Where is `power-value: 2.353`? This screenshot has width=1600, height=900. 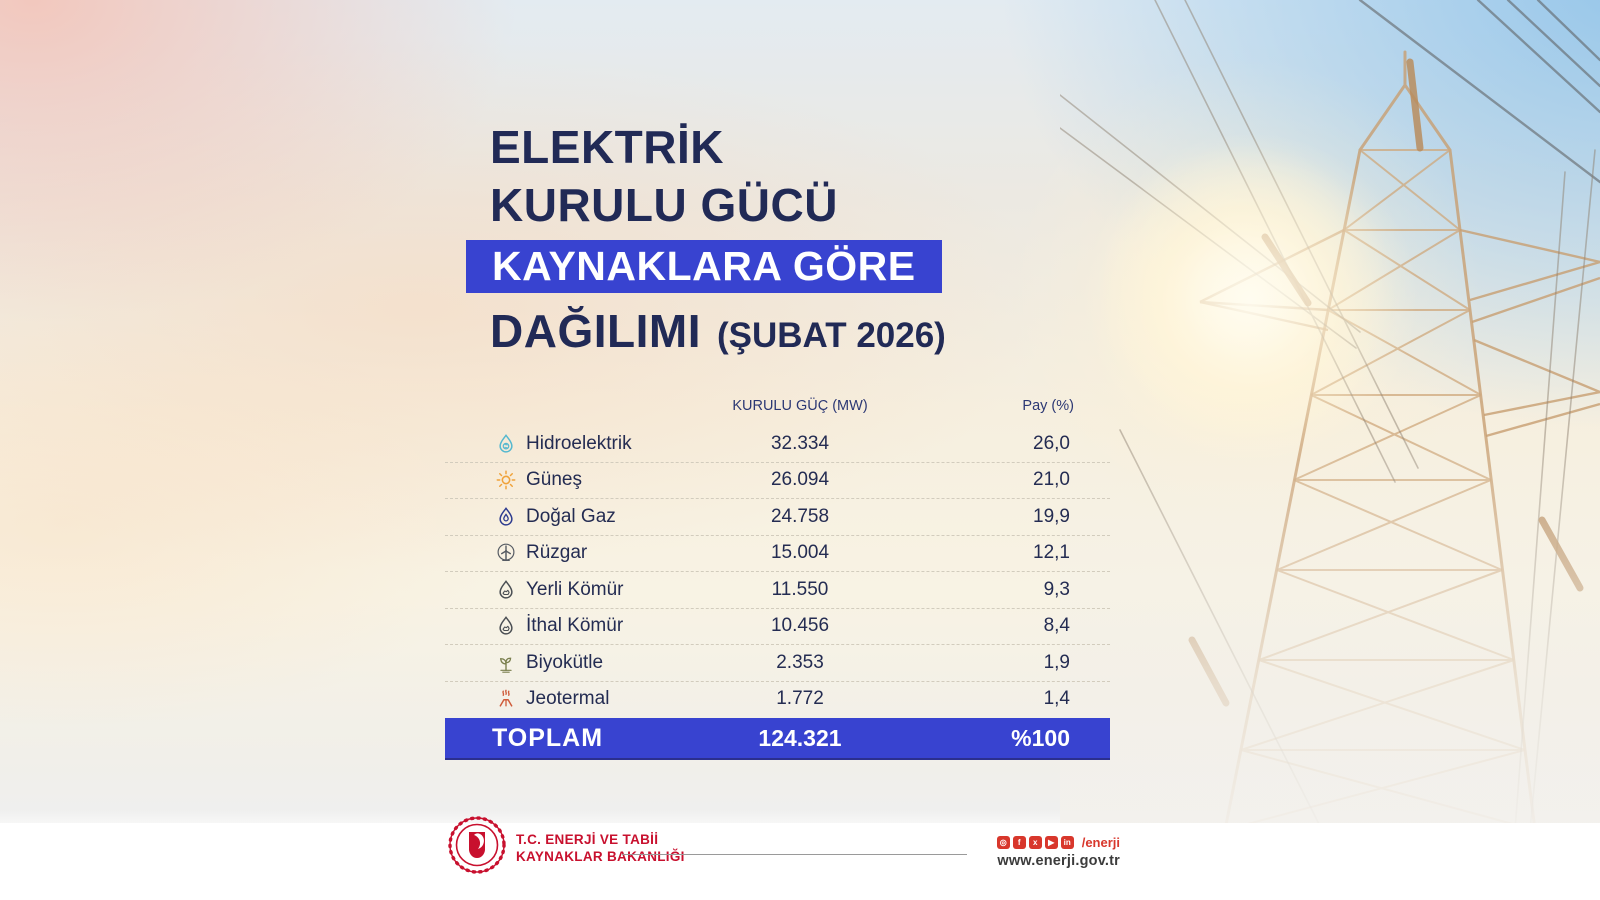 power-value: 2.353 is located at coordinates (800, 662).